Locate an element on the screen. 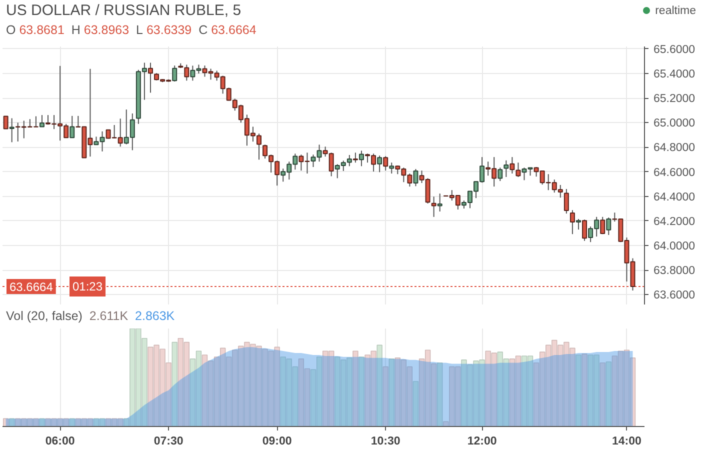 Image resolution: width=715 pixels, height=456 pixels. x-tick-label: 14:00 is located at coordinates (627, 442).